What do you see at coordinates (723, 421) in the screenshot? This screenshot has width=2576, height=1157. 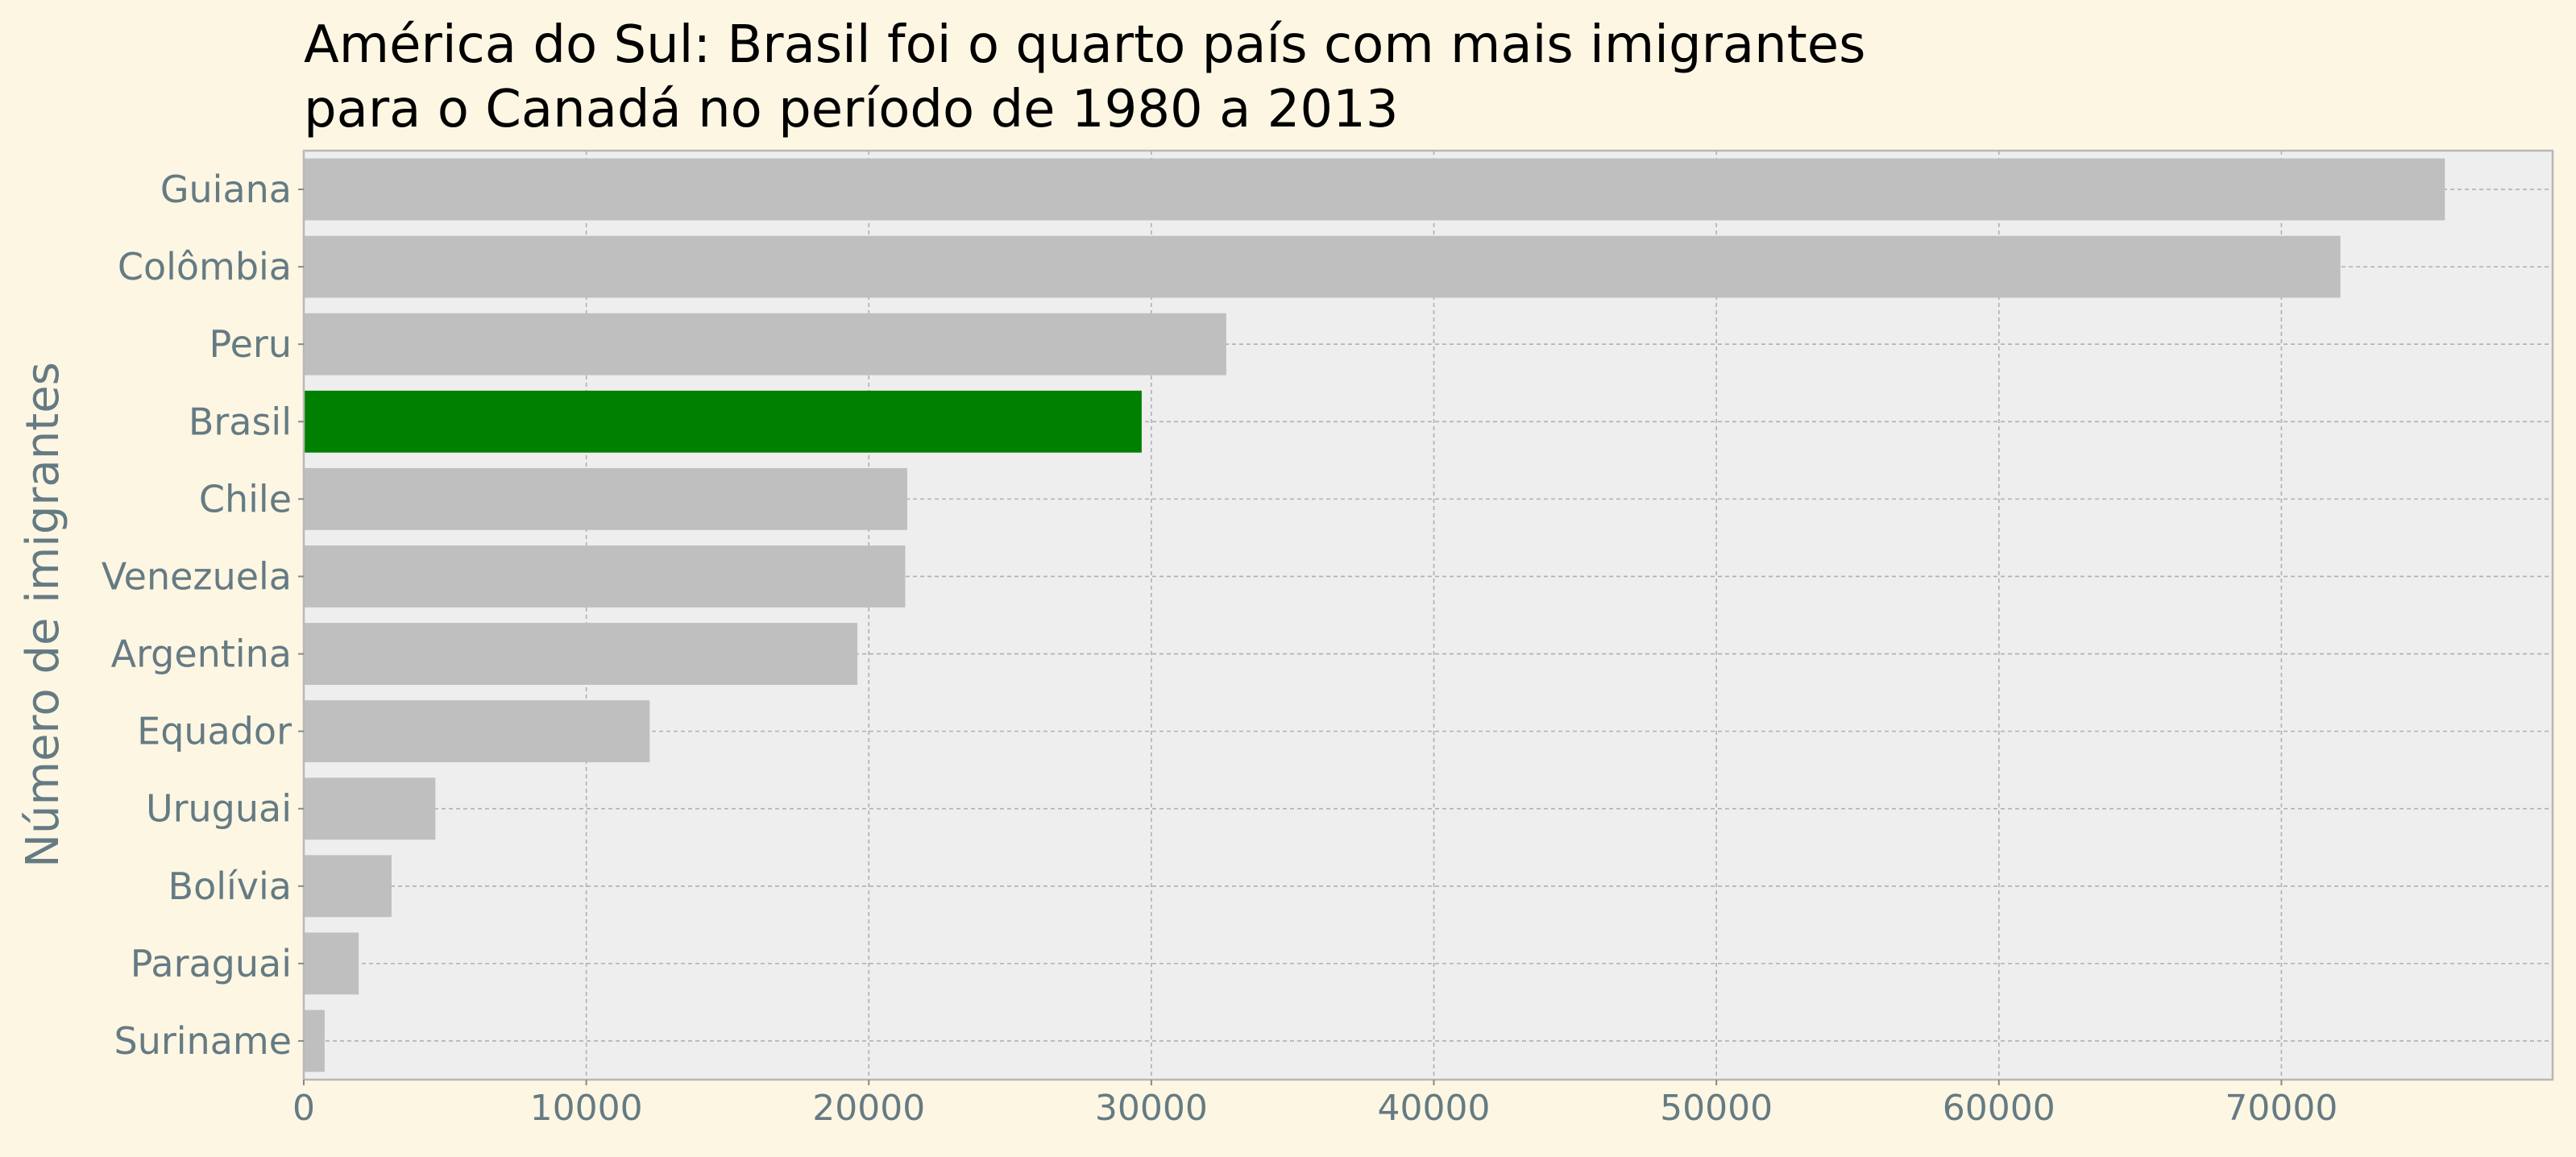 I see `bar-brasil` at bounding box center [723, 421].